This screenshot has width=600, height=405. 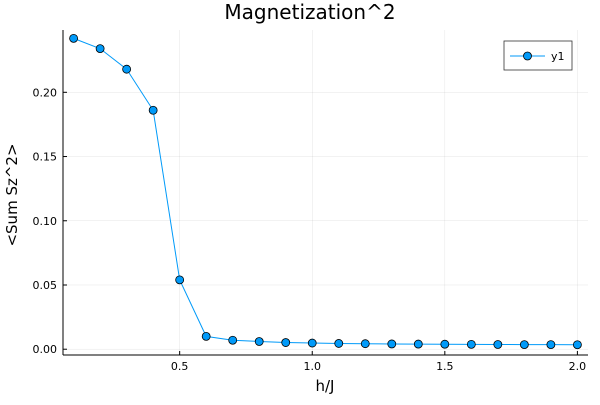 What do you see at coordinates (538, 55) in the screenshot?
I see `legend: y1` at bounding box center [538, 55].